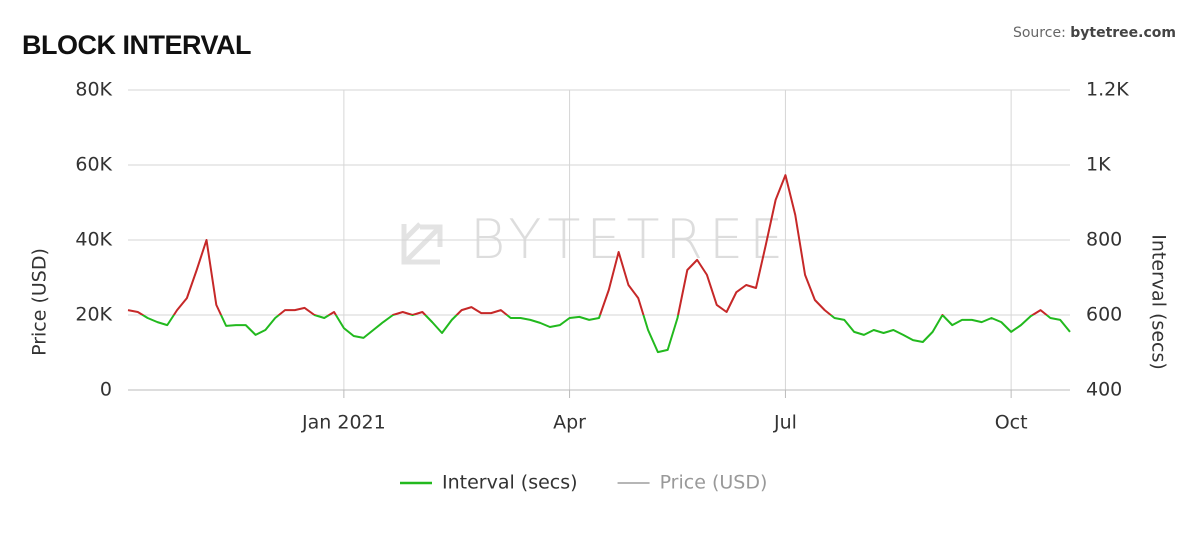 Image resolution: width=1200 pixels, height=533 pixels. Describe the element at coordinates (1159, 302) in the screenshot. I see `y2-axis-title: Interval (secs)` at that location.